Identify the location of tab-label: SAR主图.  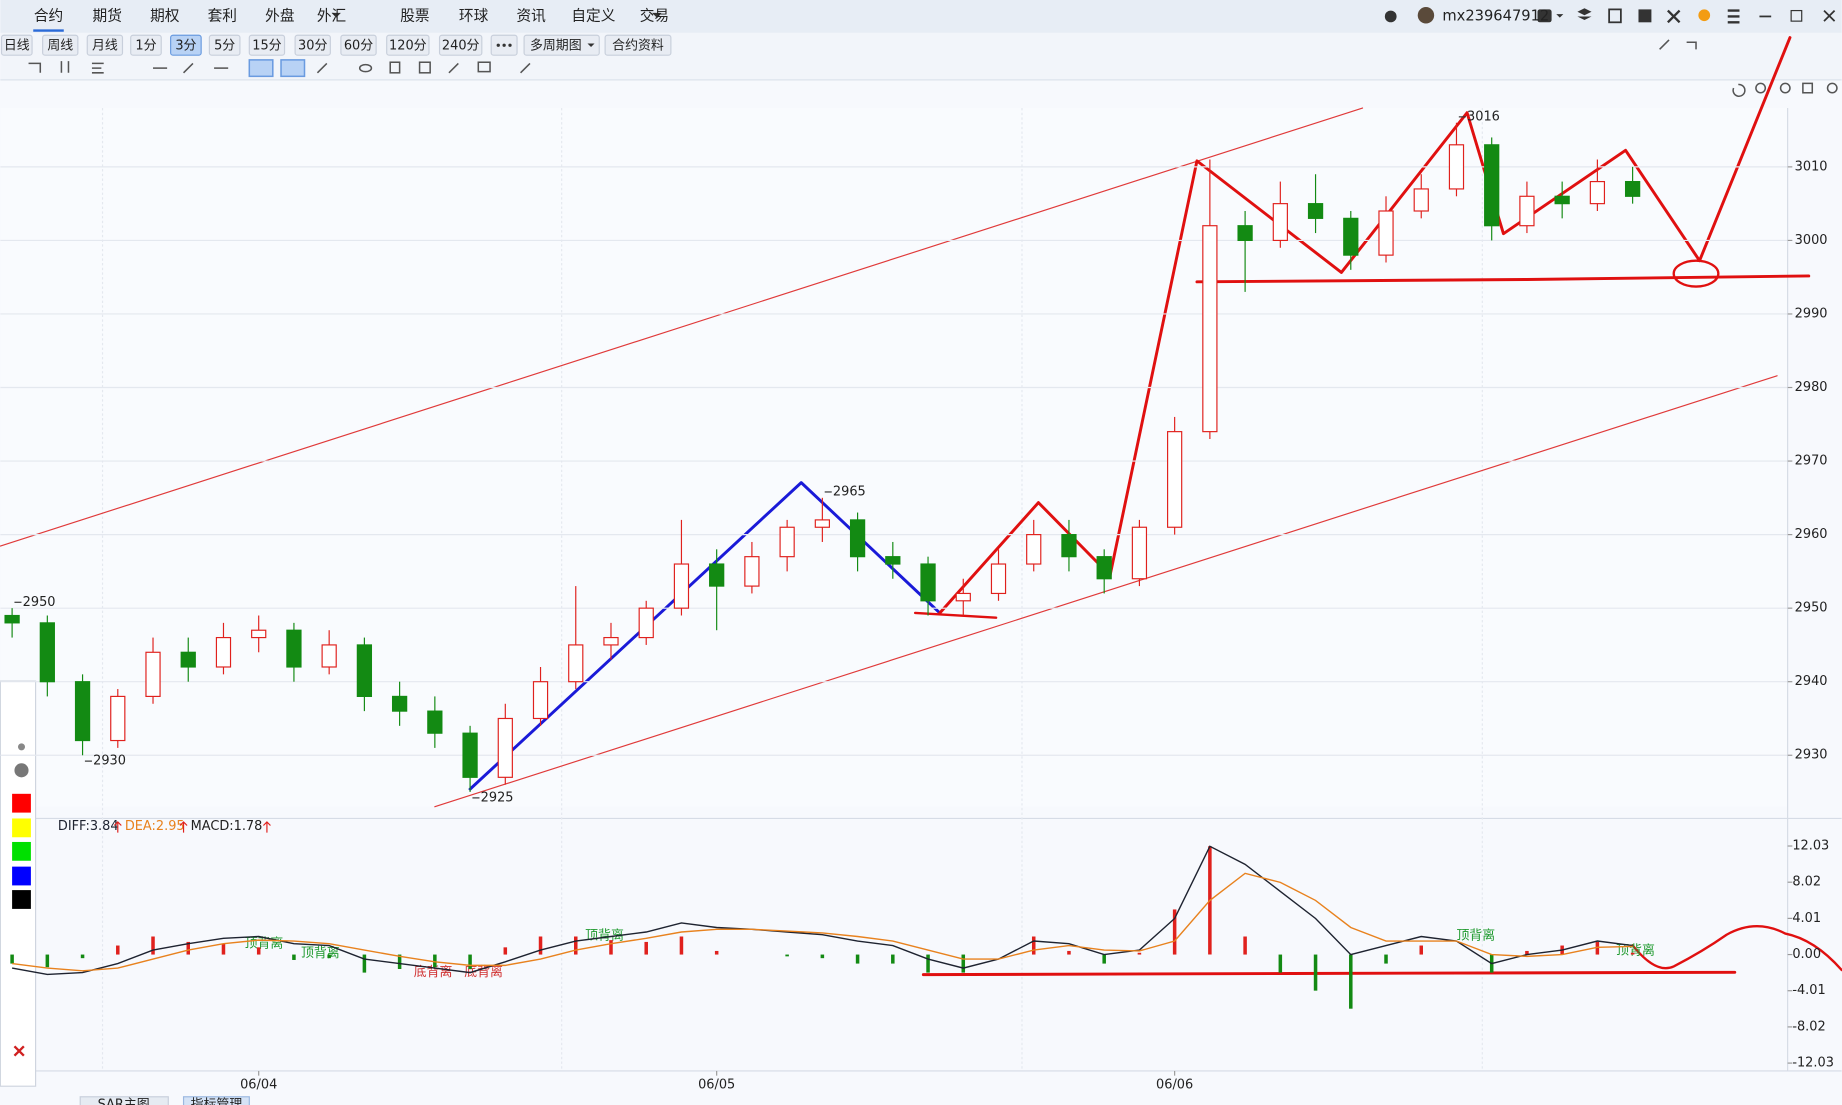
(124, 1101).